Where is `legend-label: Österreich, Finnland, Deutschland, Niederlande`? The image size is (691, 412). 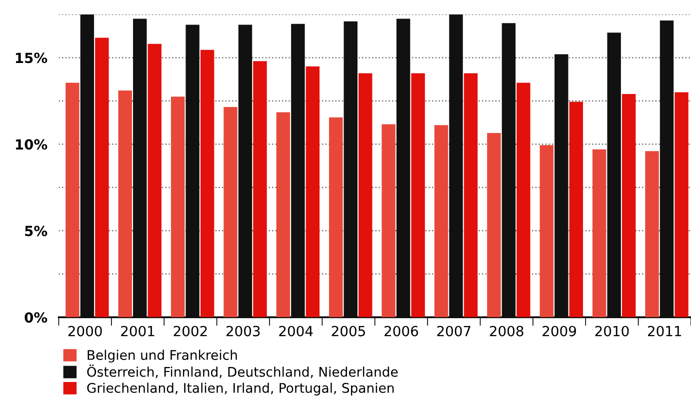 legend-label: Österreich, Finnland, Deutschland, Niederlande is located at coordinates (242, 371).